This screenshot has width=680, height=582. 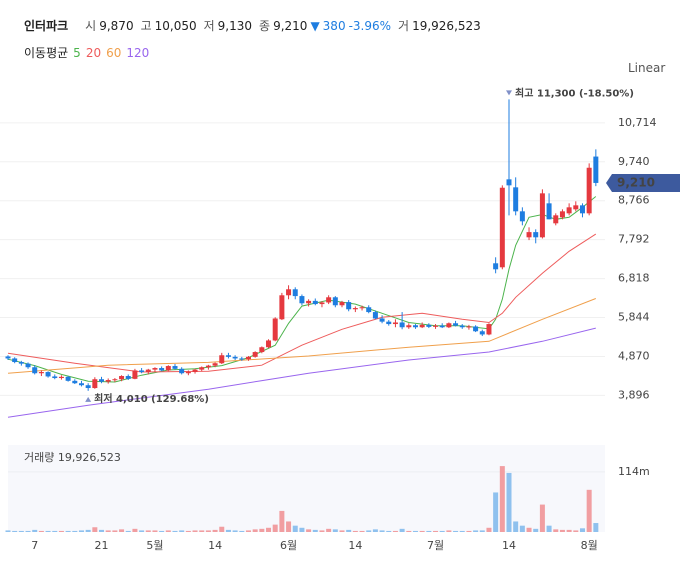 I want to click on quote-label: 시, so click(x=91, y=26).